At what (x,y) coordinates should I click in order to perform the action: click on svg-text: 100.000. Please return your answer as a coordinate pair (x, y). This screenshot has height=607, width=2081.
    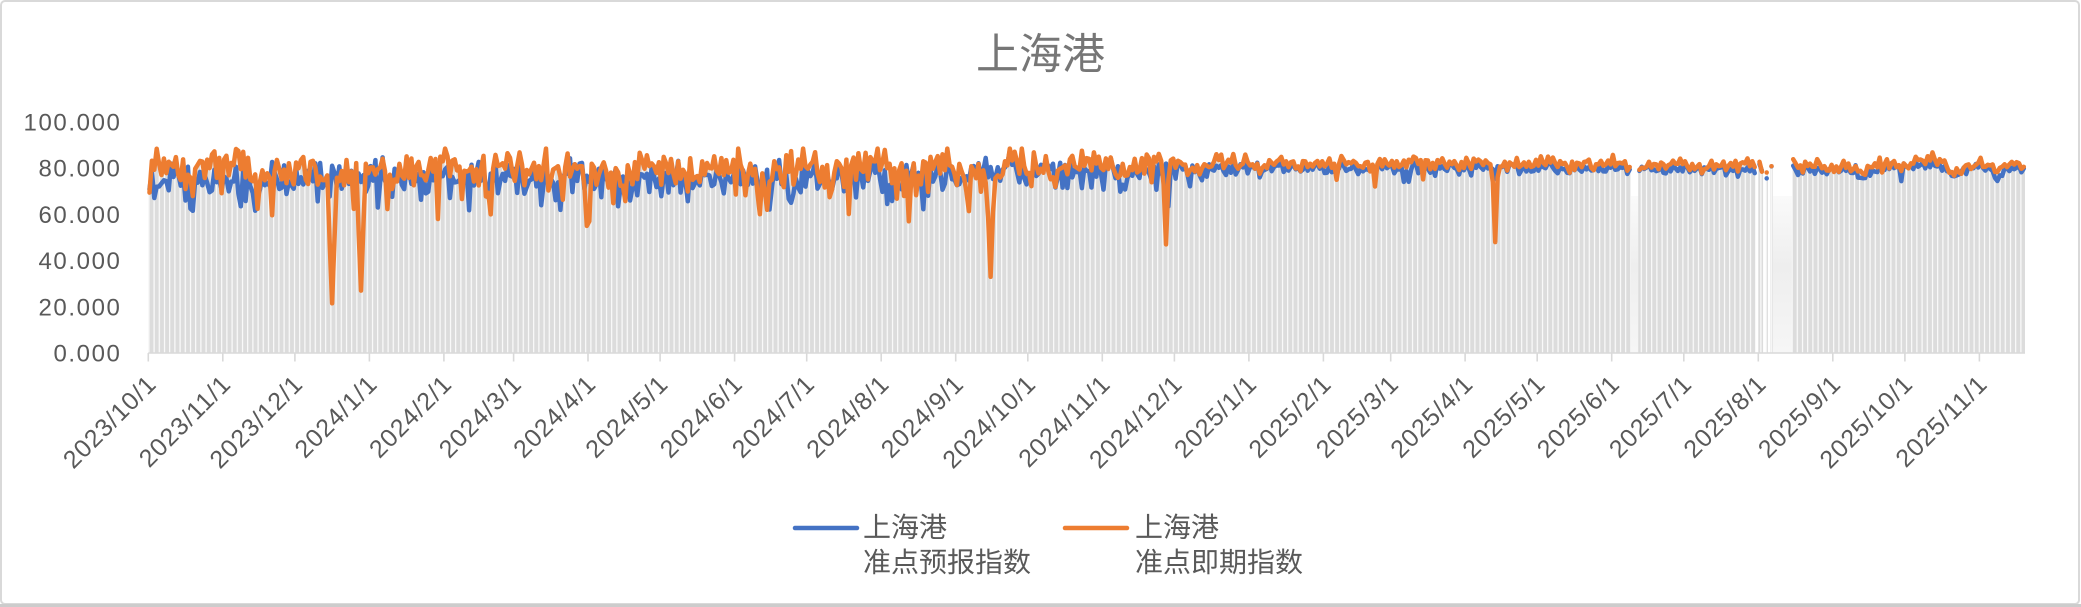
    Looking at the image, I should click on (73, 123).